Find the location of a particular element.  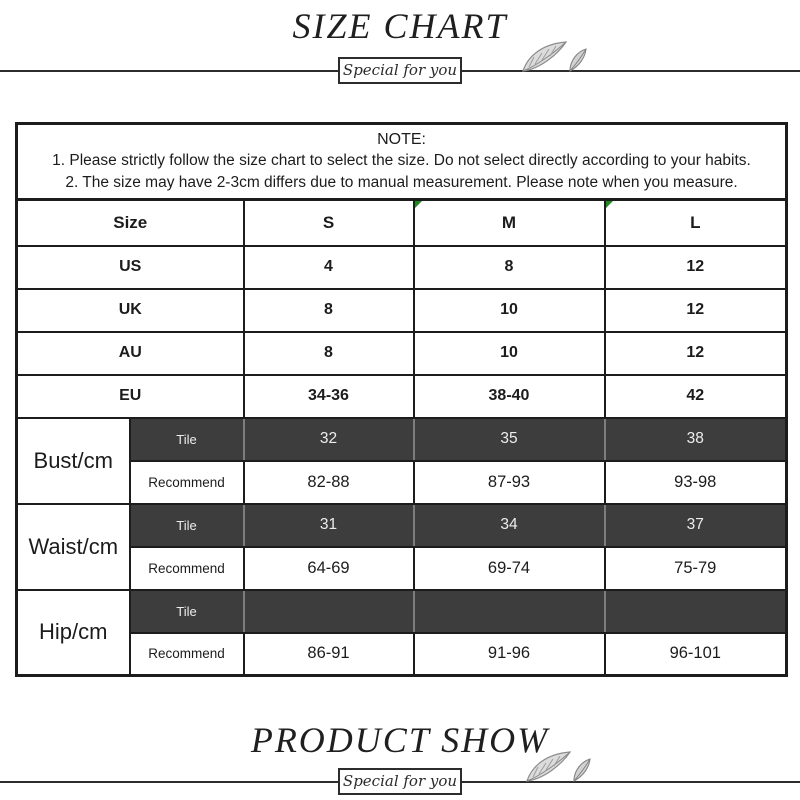

table-cell: 32 is located at coordinates (328, 439).